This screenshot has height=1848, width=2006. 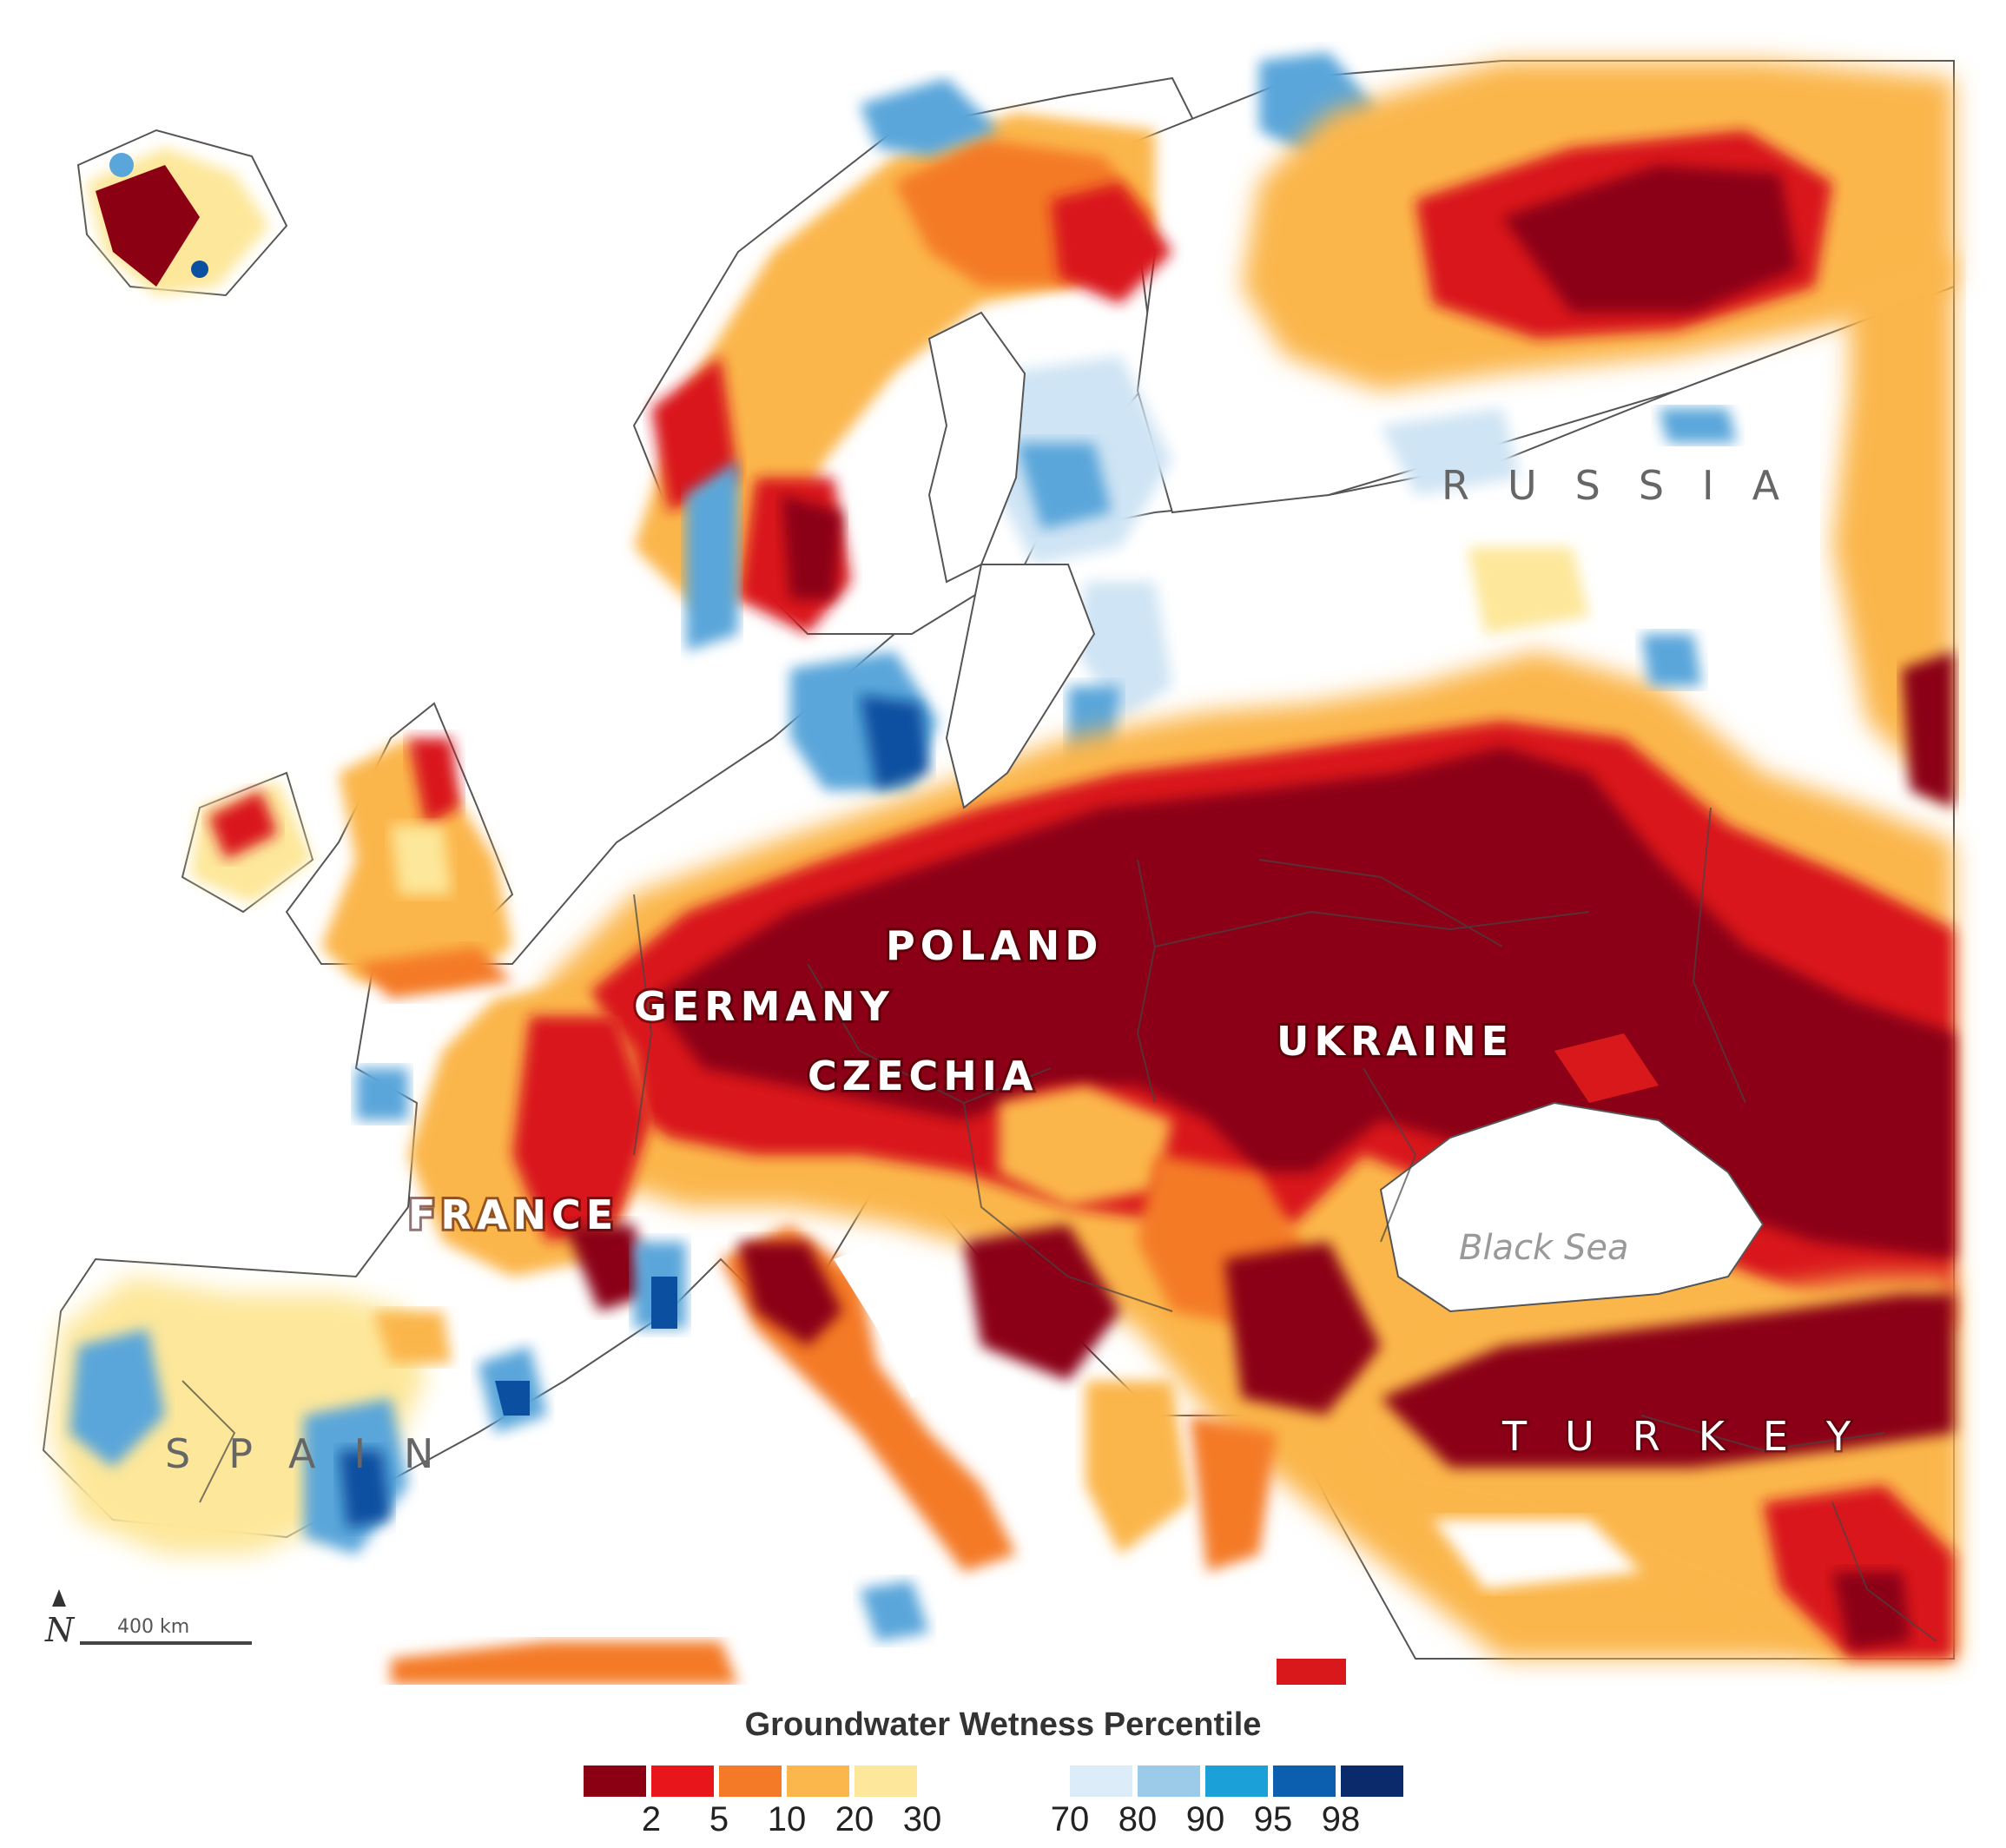 I want to click on dry-tick-1: 2, so click(x=651, y=1819).